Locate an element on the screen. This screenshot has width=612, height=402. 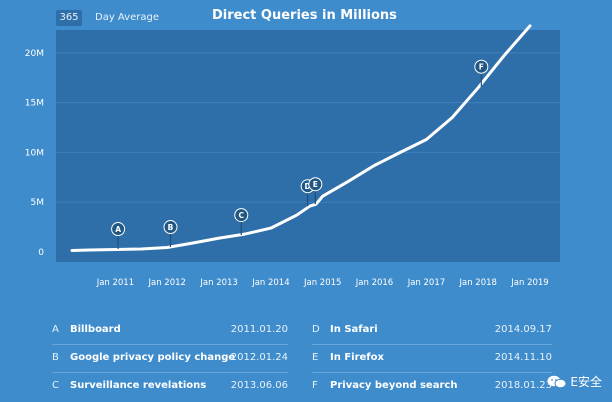
annotation-marker-b is located at coordinates (170, 227).